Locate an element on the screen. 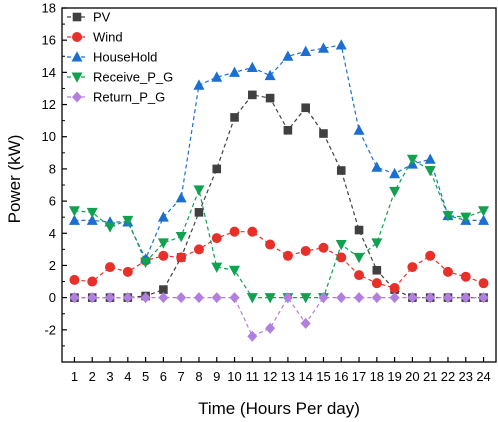 Image resolution: width=498 pixels, height=422 pixels. series-line is located at coordinates (279, 317).